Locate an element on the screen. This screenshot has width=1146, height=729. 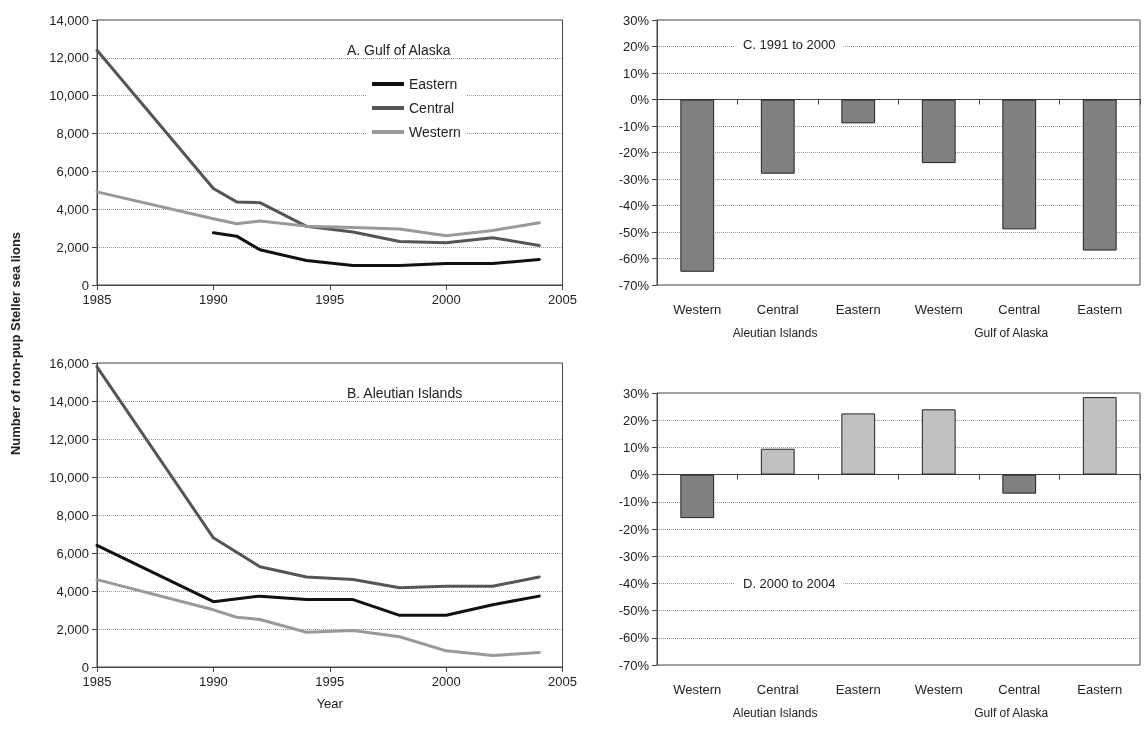
y-axis-title: Number of non-pup Steller sea lions is located at coordinates (15, 344).